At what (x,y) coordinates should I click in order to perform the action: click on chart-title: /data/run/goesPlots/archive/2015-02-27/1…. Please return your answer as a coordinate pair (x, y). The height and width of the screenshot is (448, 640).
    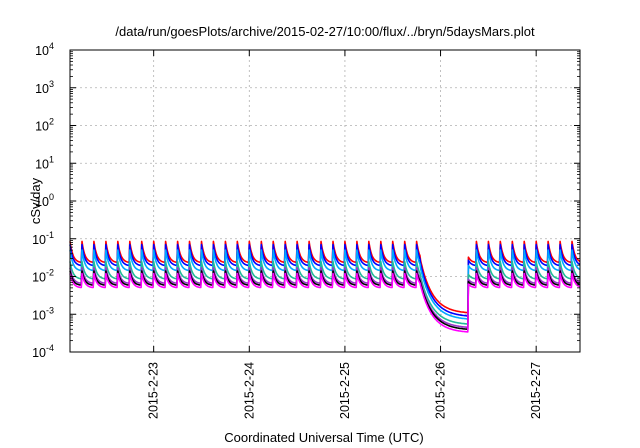
    Looking at the image, I should click on (325, 31).